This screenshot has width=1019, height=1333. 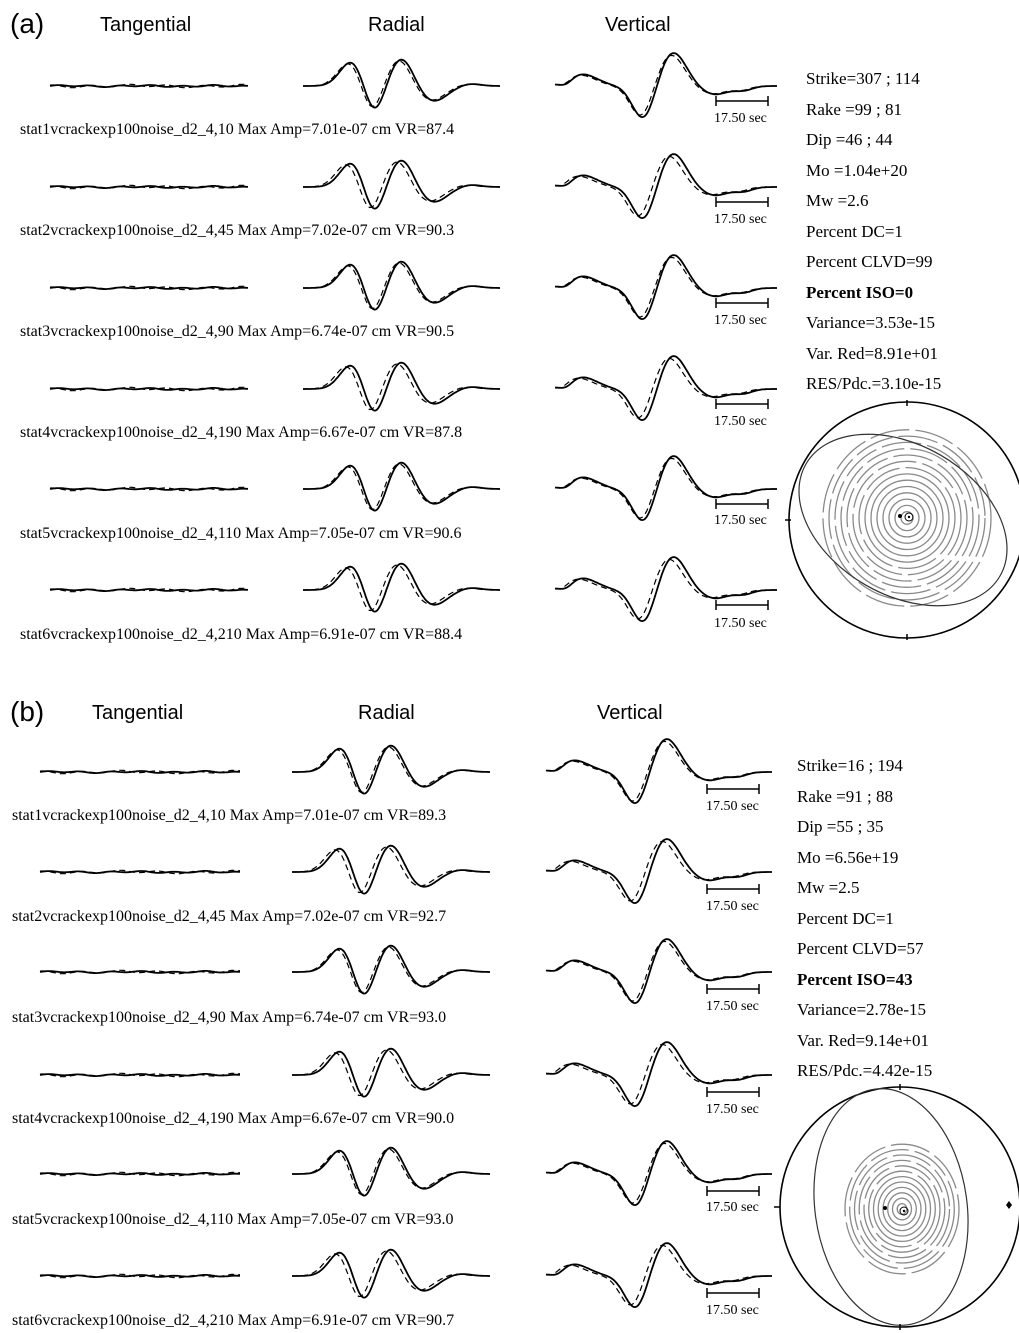 What do you see at coordinates (865, 1070) in the screenshot?
I see `param-res-pdc: RES/Pdc.=4.42e-15` at bounding box center [865, 1070].